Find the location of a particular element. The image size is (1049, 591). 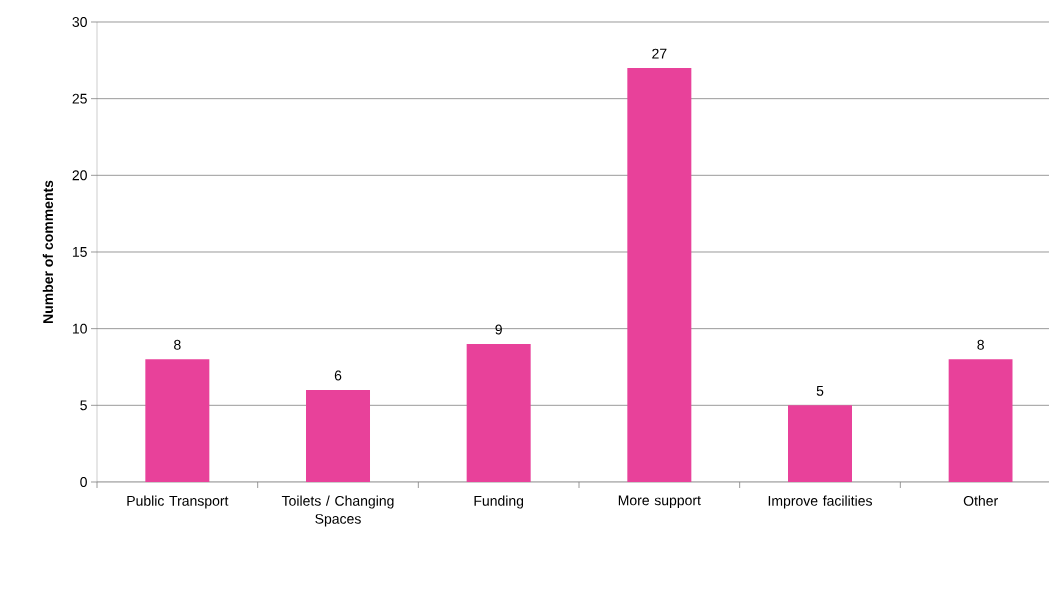

y-tick-label: 30 is located at coordinates (79, 22).